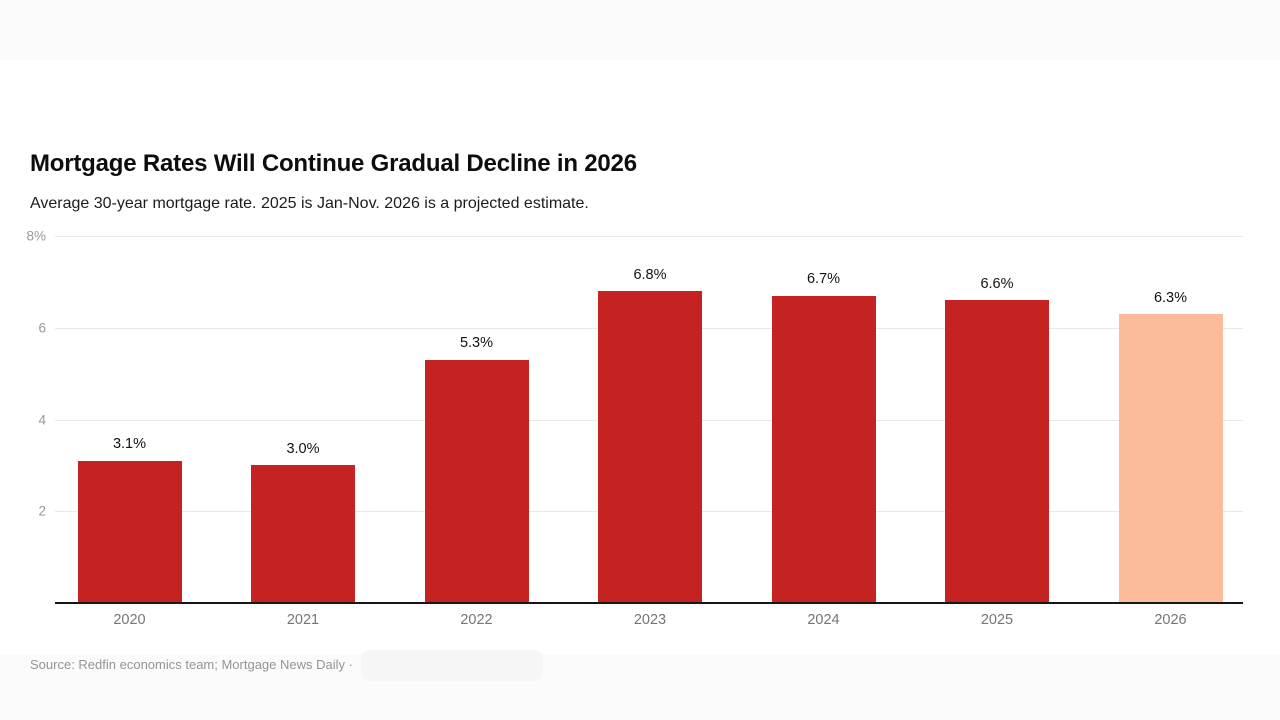  I want to click on x-axis-baseline, so click(649, 603).